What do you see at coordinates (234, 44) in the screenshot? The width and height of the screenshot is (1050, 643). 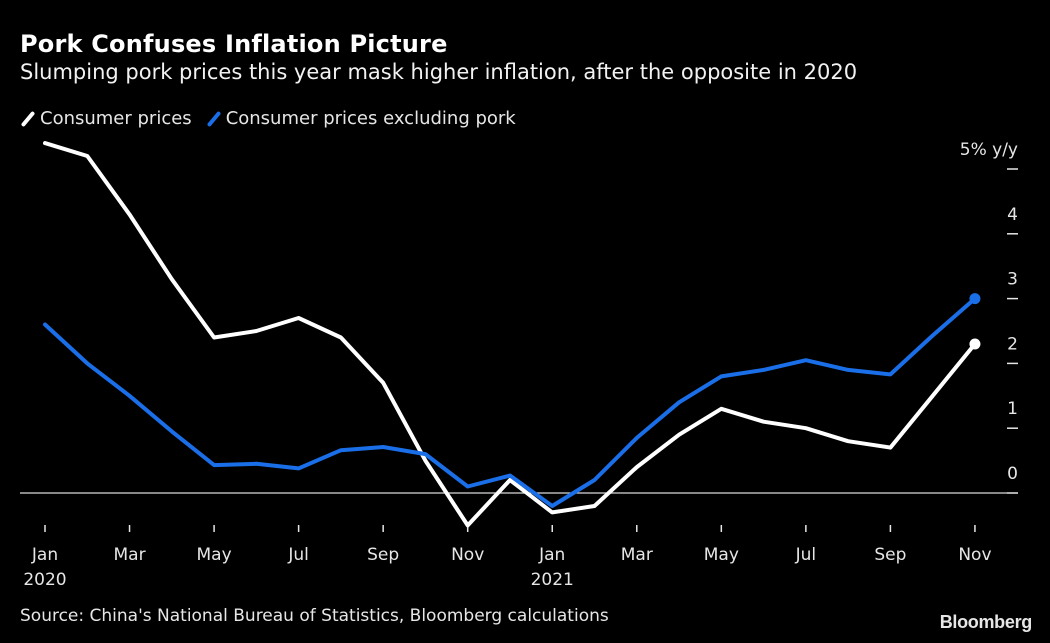 I see `chart-title: Pork Confuses Inflation Picture` at bounding box center [234, 44].